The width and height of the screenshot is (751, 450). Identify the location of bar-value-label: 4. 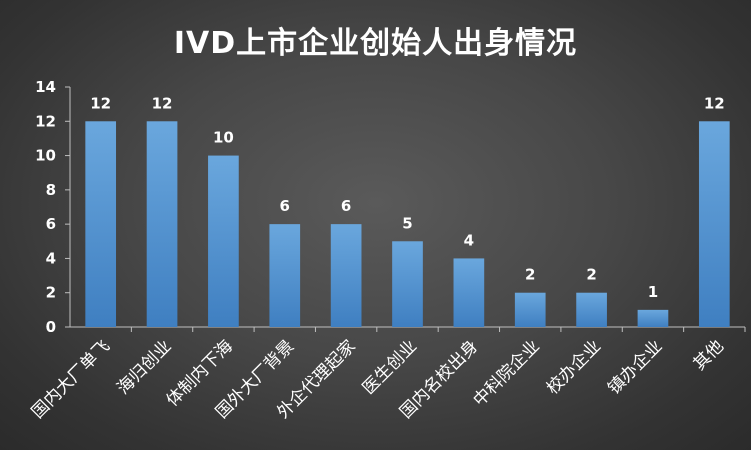
(469, 240).